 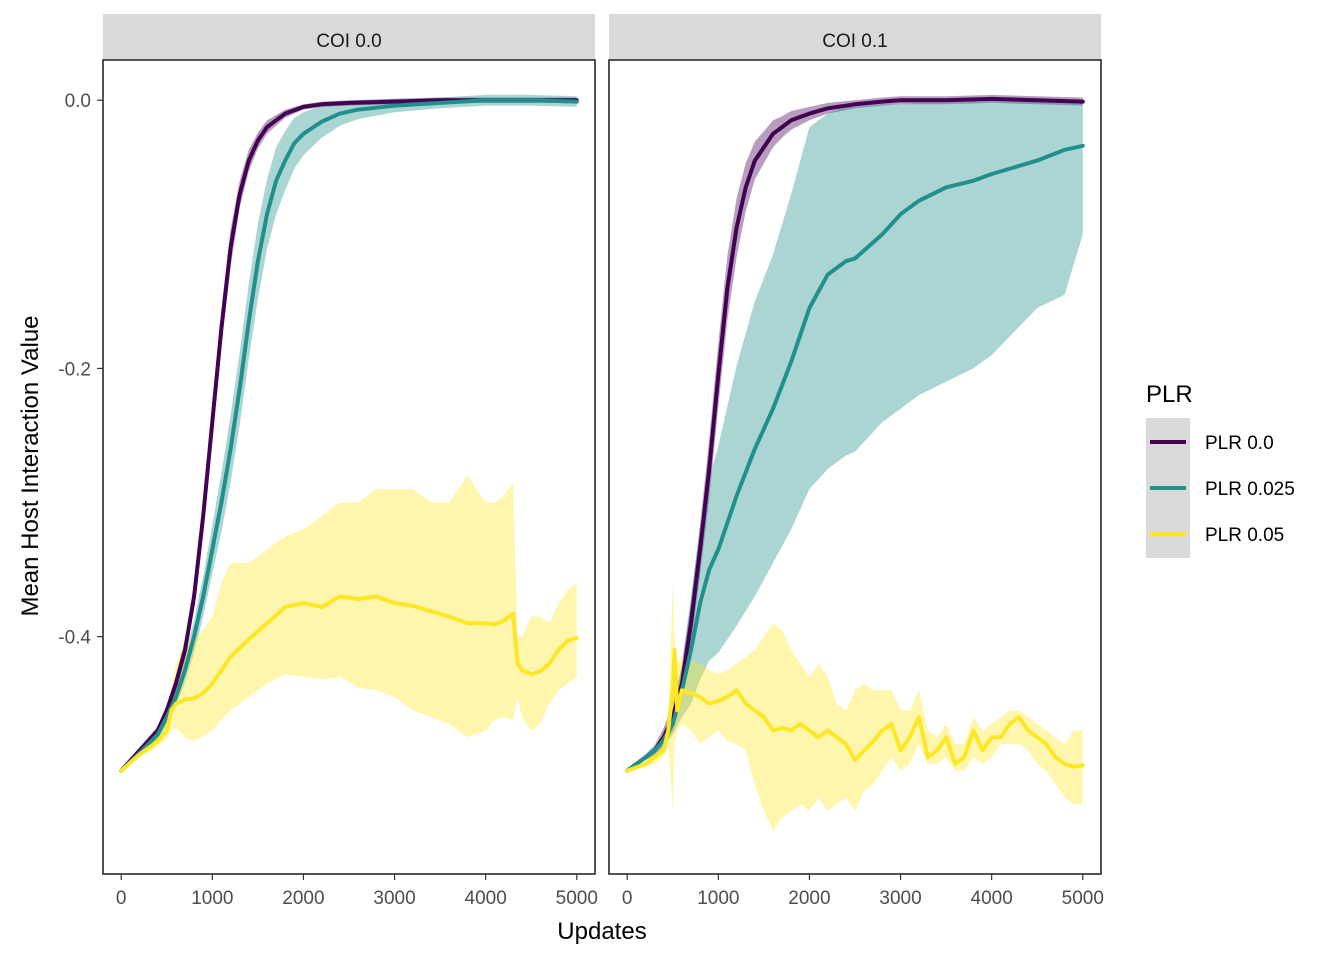 What do you see at coordinates (1244, 535) in the screenshot?
I see `legend-label-plr-005: PLR 0.05` at bounding box center [1244, 535].